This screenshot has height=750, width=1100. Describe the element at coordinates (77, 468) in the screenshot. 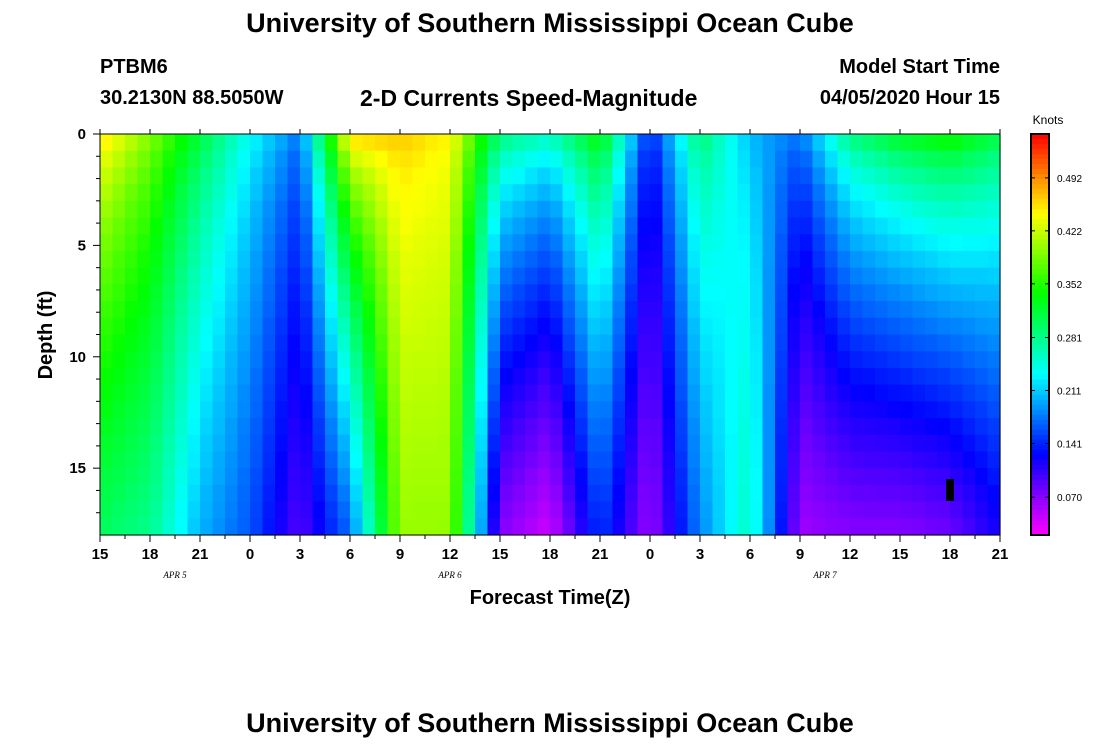

I see `y-tick-label: 15` at that location.